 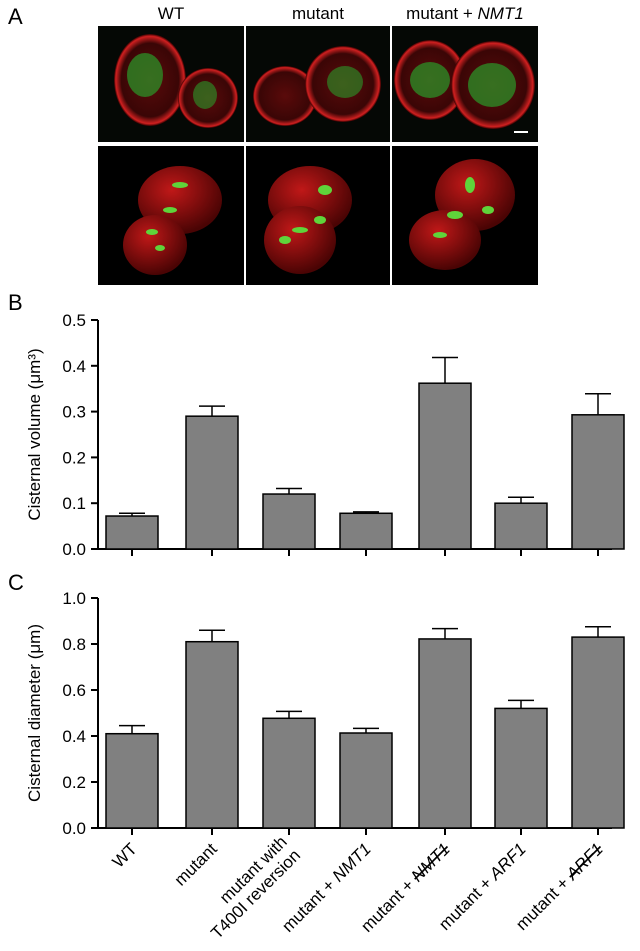 What do you see at coordinates (34, 713) in the screenshot?
I see `y-axis-label: Cisternal diameter (μm)` at bounding box center [34, 713].